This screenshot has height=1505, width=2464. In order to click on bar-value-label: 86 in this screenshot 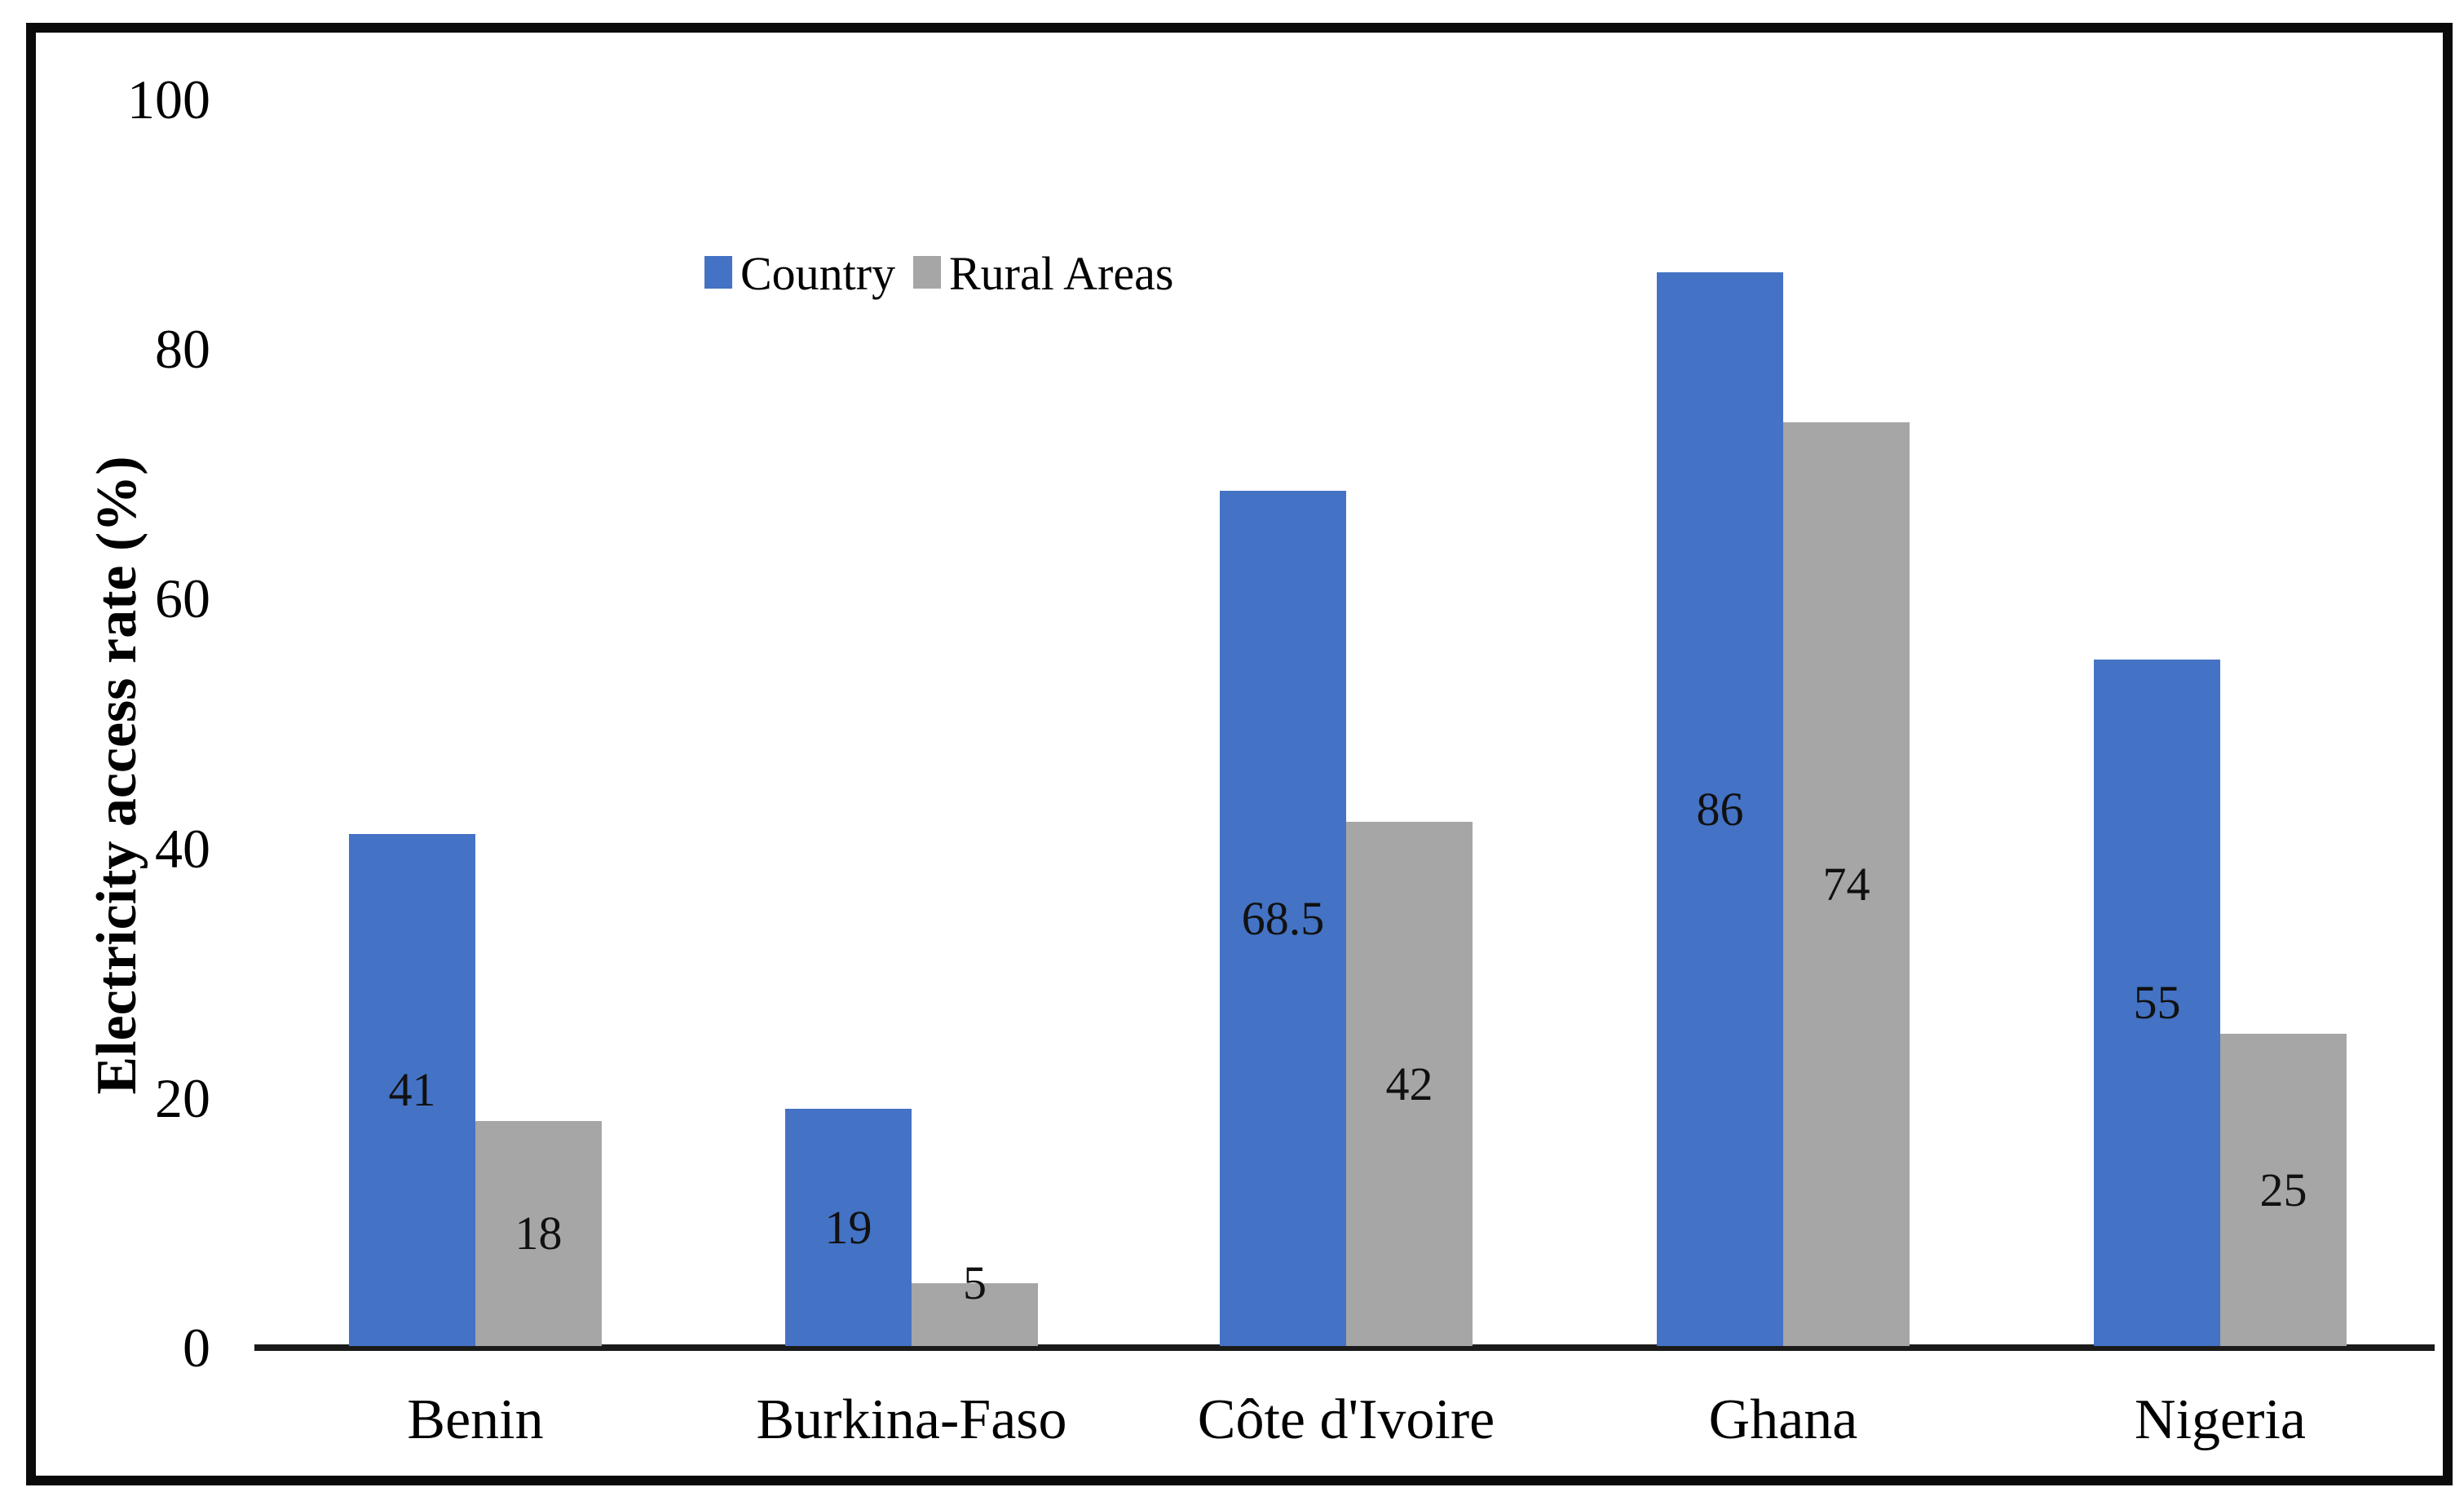, I will do `click(1720, 809)`.